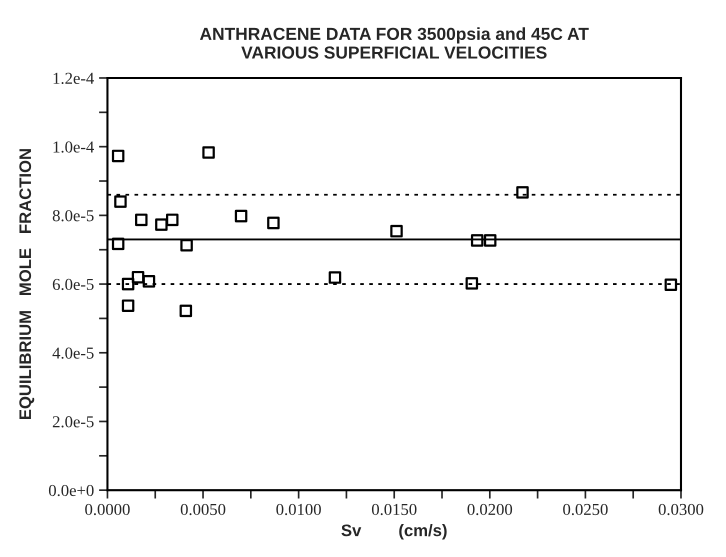  What do you see at coordinates (74, 78) in the screenshot?
I see `y-tick-label: 1.2e-4` at bounding box center [74, 78].